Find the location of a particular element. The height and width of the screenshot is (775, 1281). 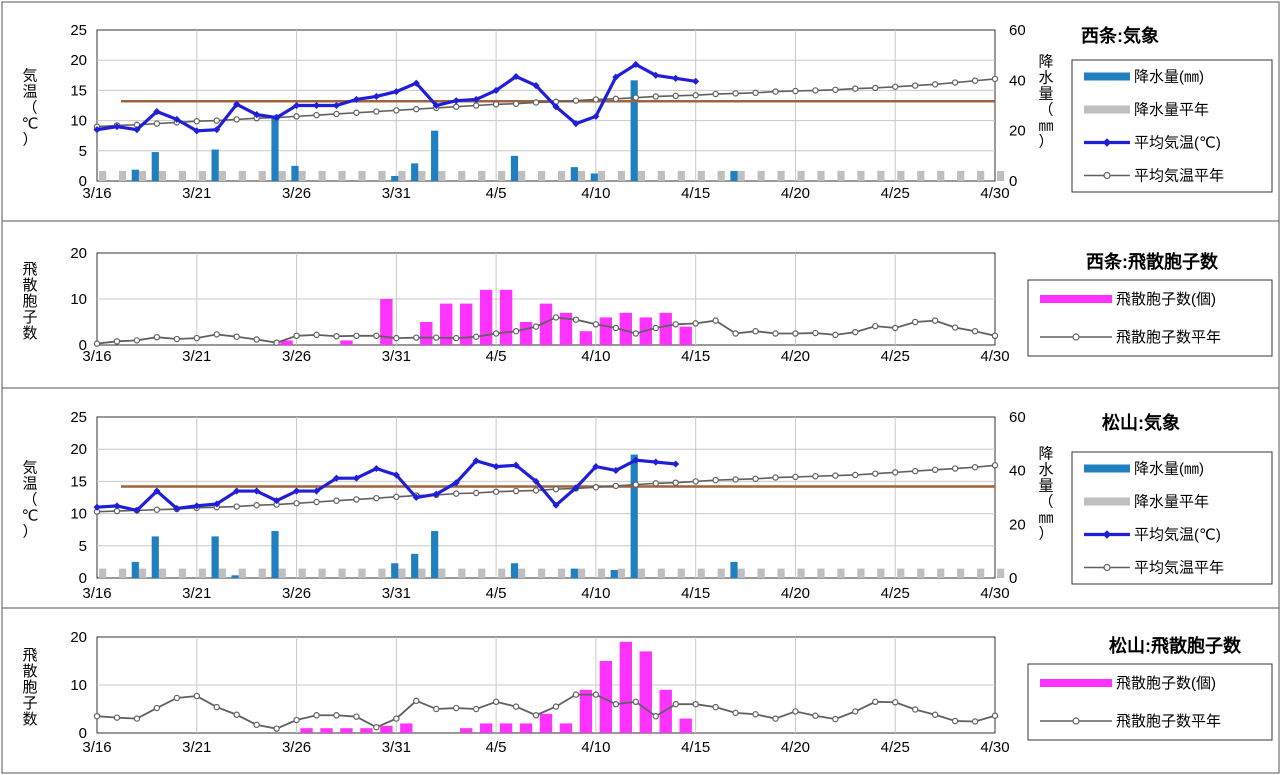

y-tick-left: 10 is located at coordinates (78, 514).